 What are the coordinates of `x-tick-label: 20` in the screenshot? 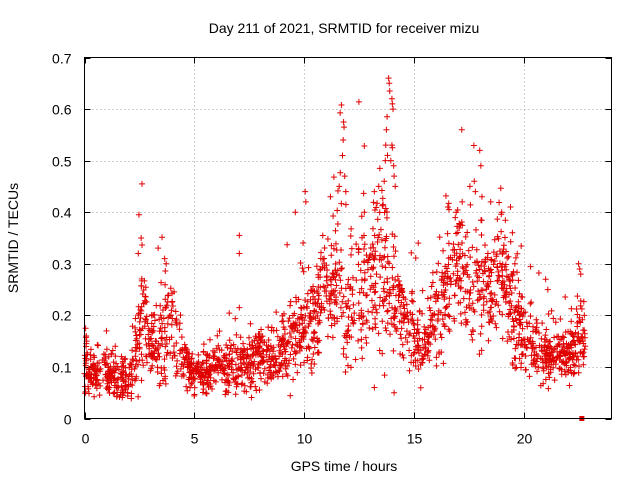 It's located at (525, 439).